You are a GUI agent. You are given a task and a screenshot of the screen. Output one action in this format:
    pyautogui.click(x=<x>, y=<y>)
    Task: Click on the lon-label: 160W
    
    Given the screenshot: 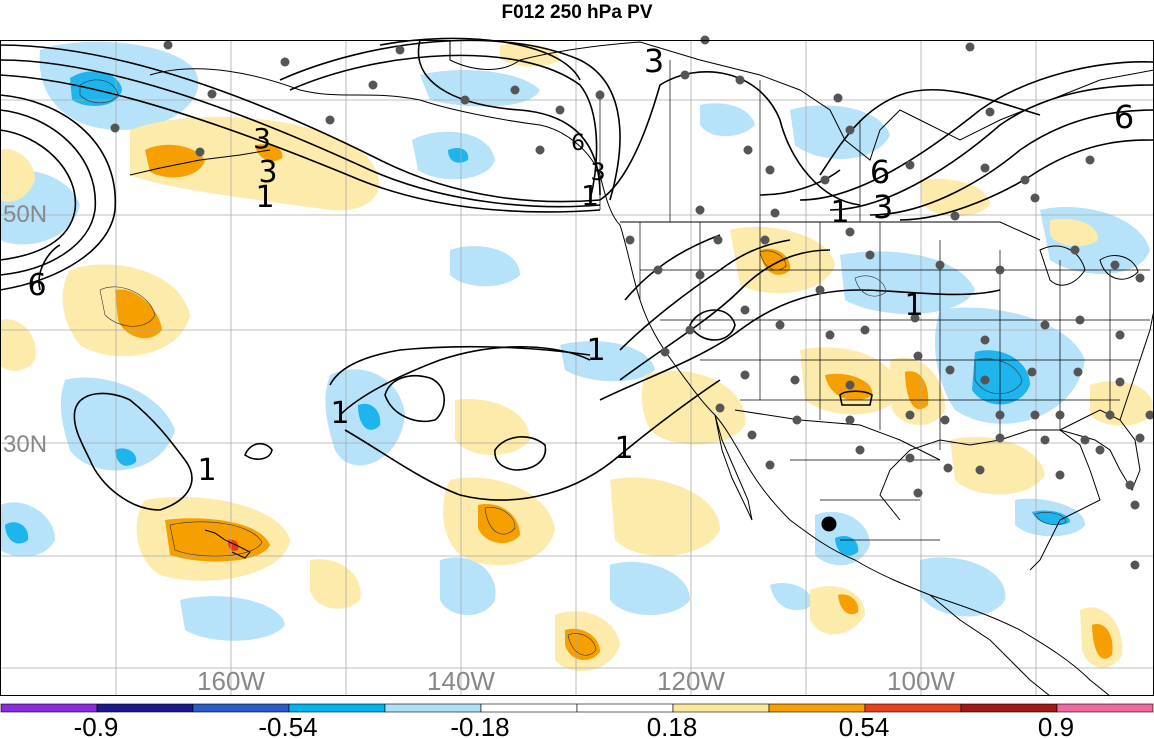 What is the action you would take?
    pyautogui.click(x=231, y=681)
    